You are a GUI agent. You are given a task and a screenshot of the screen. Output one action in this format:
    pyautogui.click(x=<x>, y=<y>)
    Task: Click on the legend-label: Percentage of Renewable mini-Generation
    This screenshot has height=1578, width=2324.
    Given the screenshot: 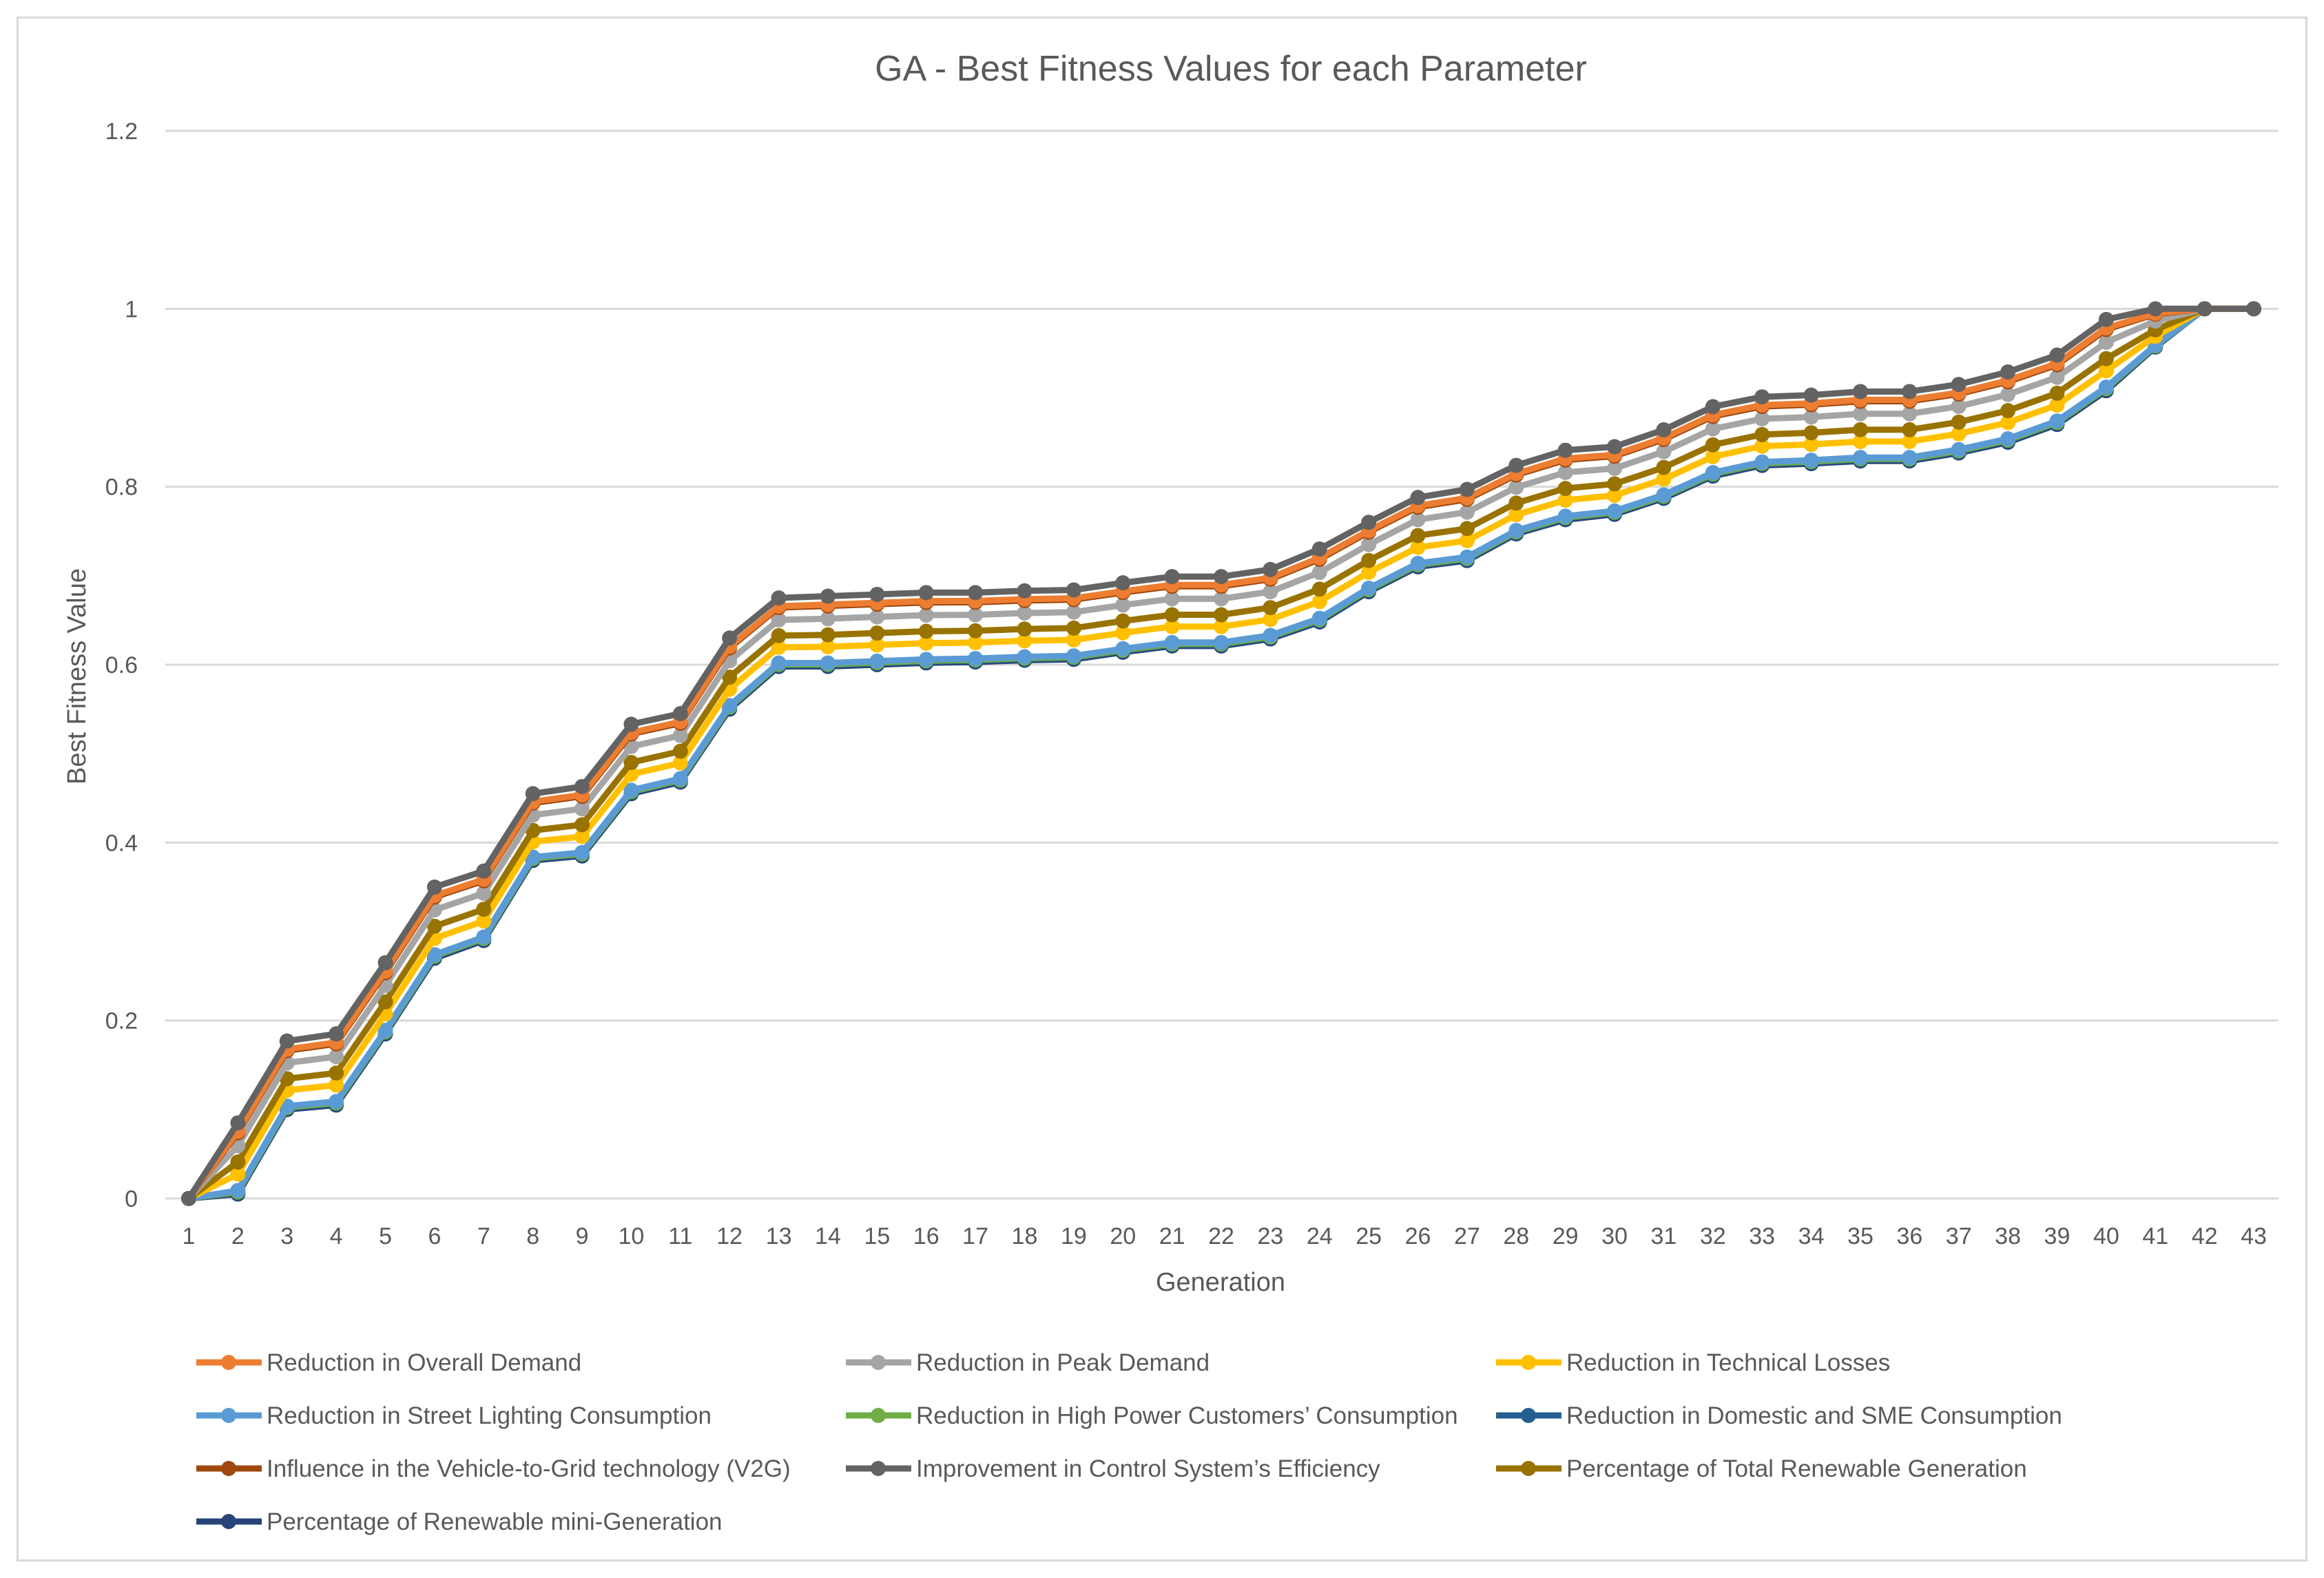 What is the action you would take?
    pyautogui.click(x=495, y=1521)
    